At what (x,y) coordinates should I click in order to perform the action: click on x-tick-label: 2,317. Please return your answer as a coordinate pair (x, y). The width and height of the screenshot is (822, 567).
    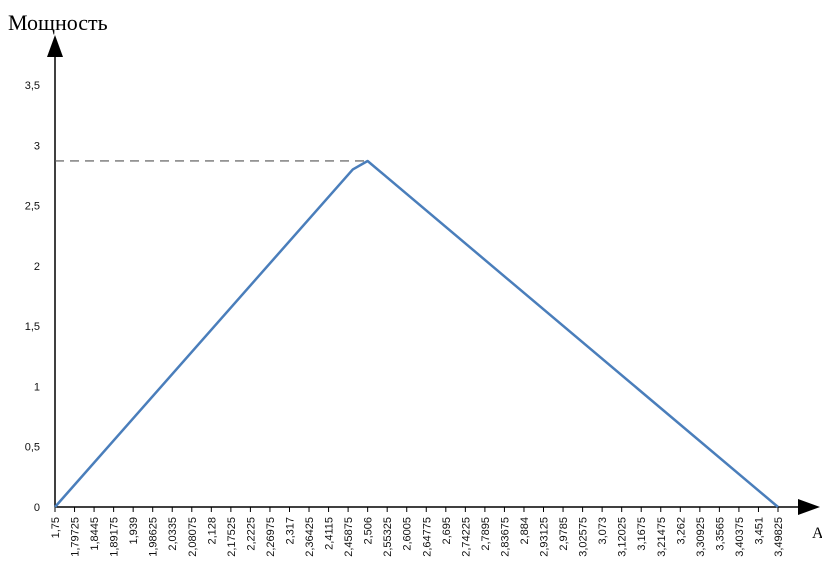
    Looking at the image, I should click on (290, 531).